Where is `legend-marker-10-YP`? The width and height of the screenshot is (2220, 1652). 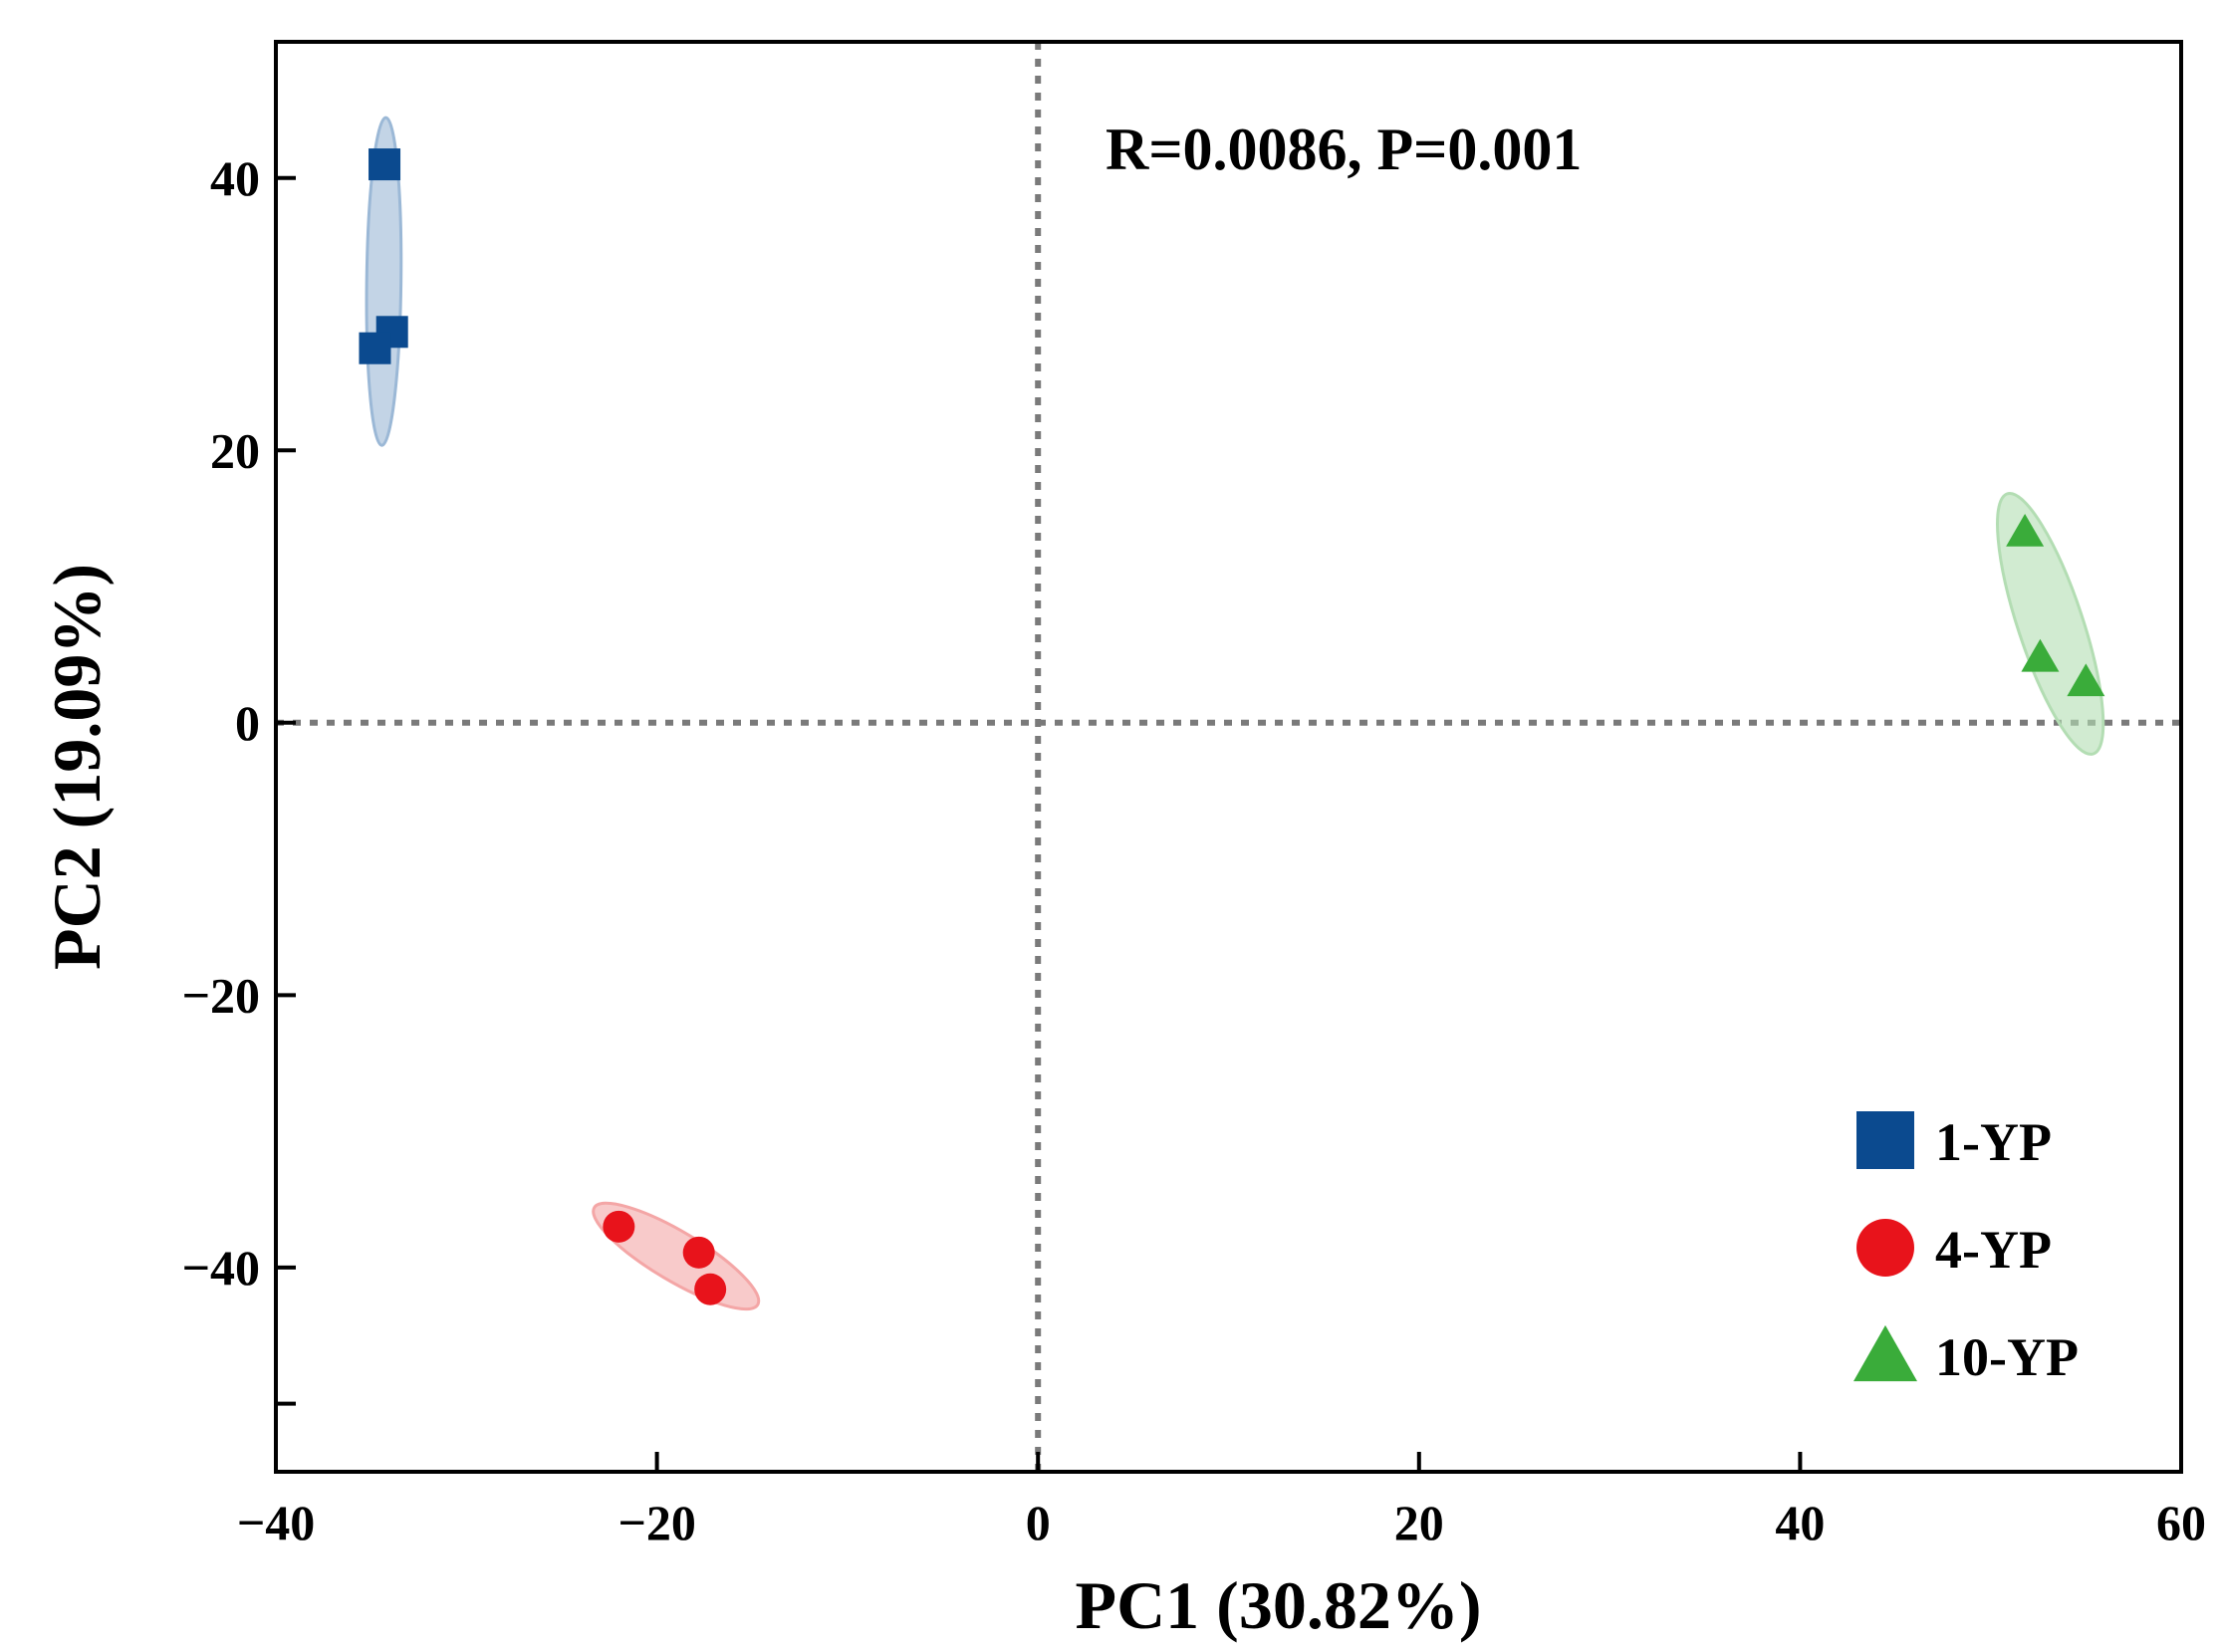 legend-marker-10-YP is located at coordinates (1885, 1353).